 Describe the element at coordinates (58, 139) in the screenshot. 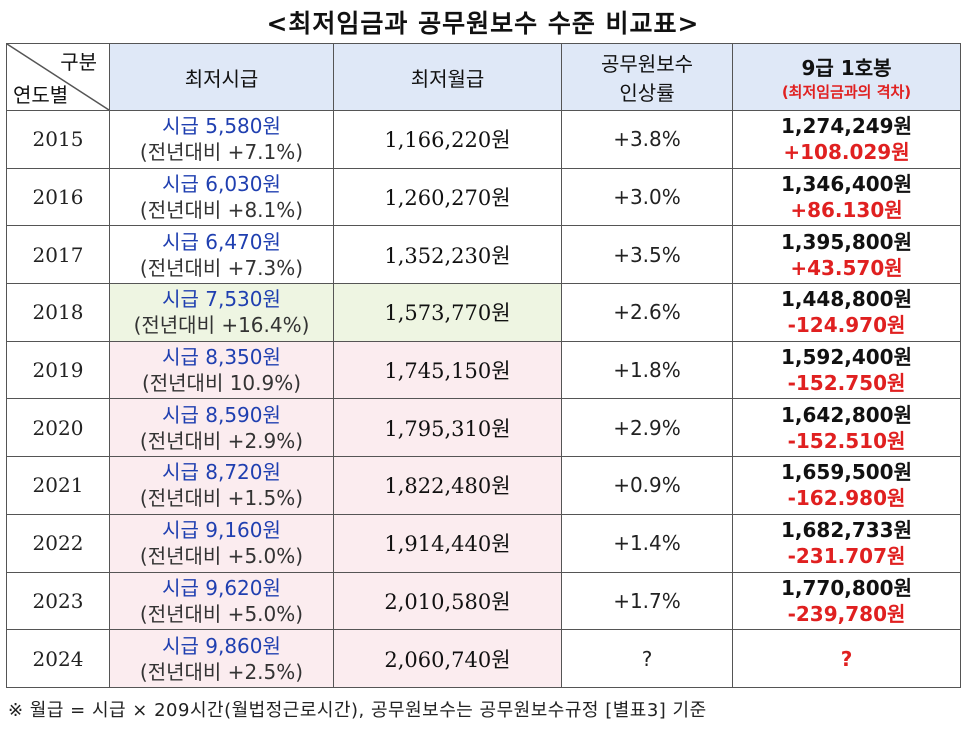

I see `year-cell: 2015` at that location.